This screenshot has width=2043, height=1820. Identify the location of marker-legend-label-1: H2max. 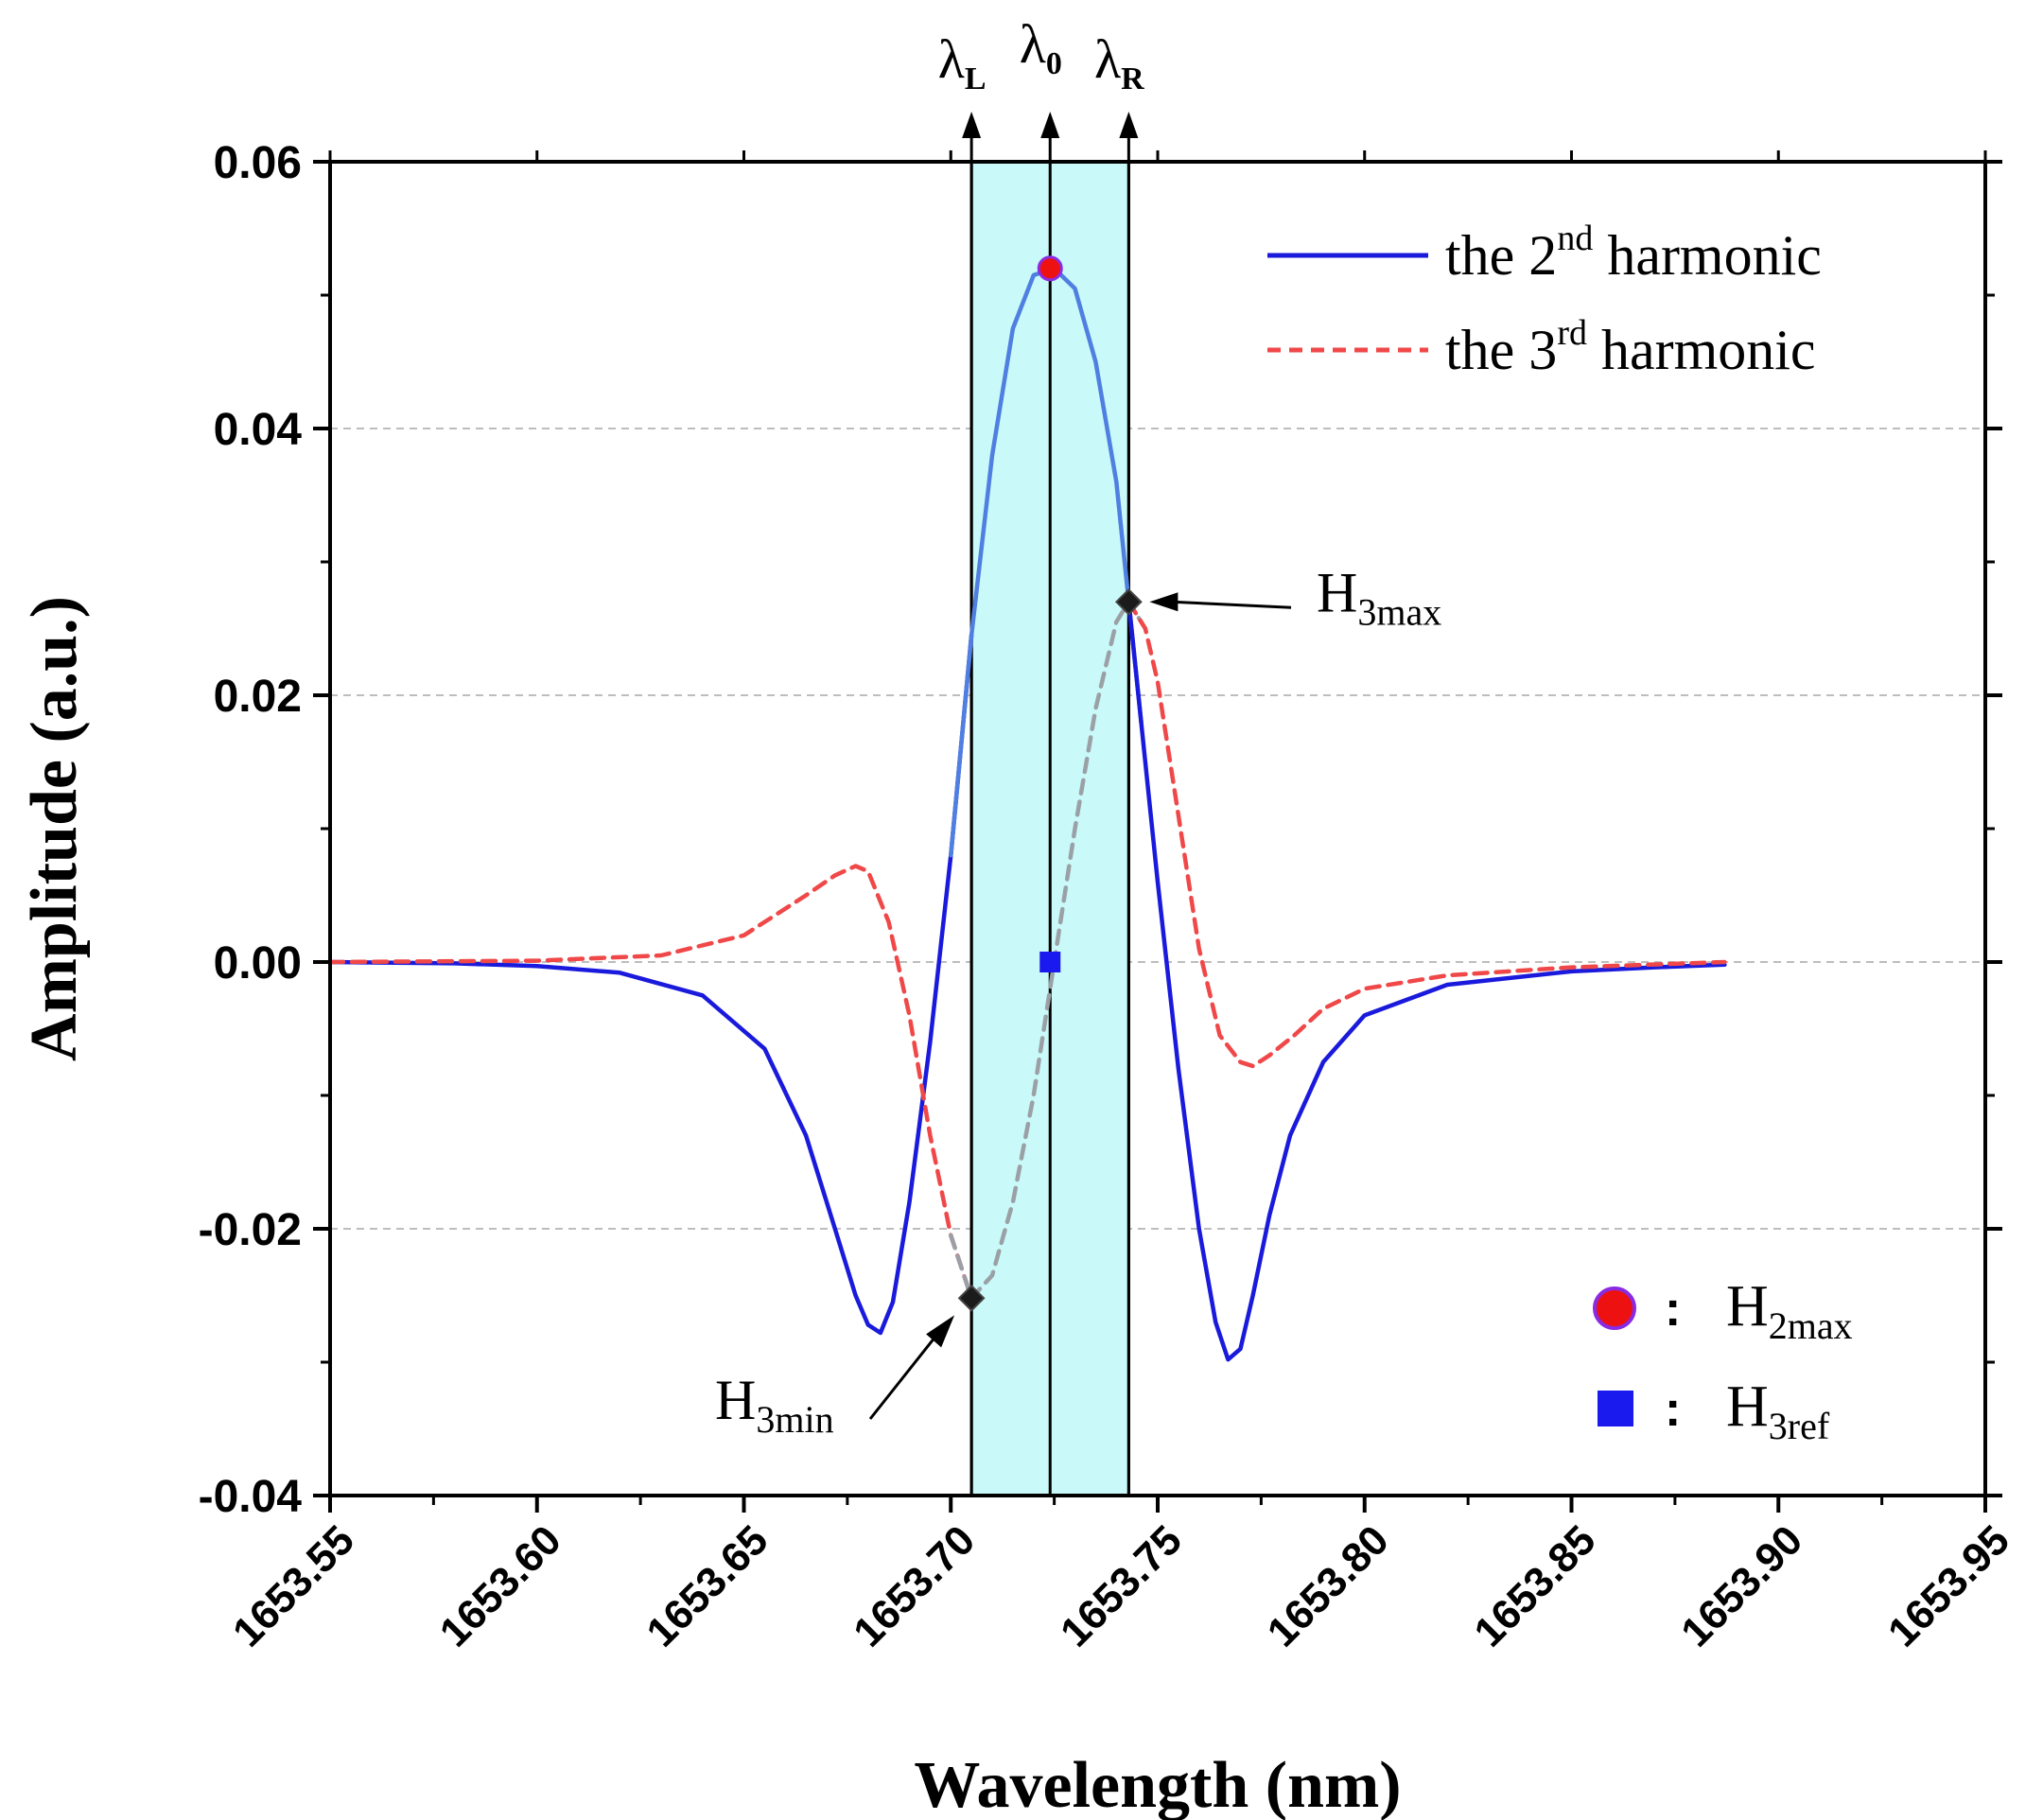
(1789, 1310).